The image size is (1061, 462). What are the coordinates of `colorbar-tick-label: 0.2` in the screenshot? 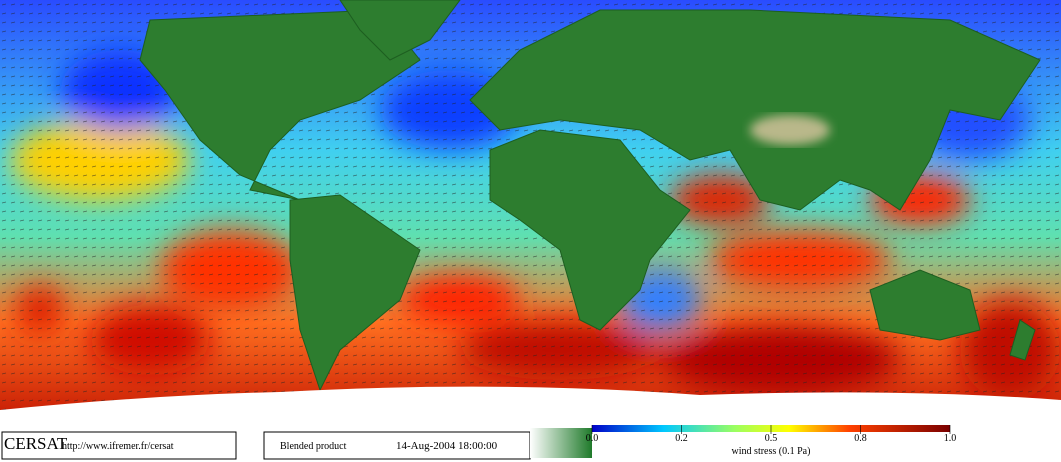 It's located at (681, 438).